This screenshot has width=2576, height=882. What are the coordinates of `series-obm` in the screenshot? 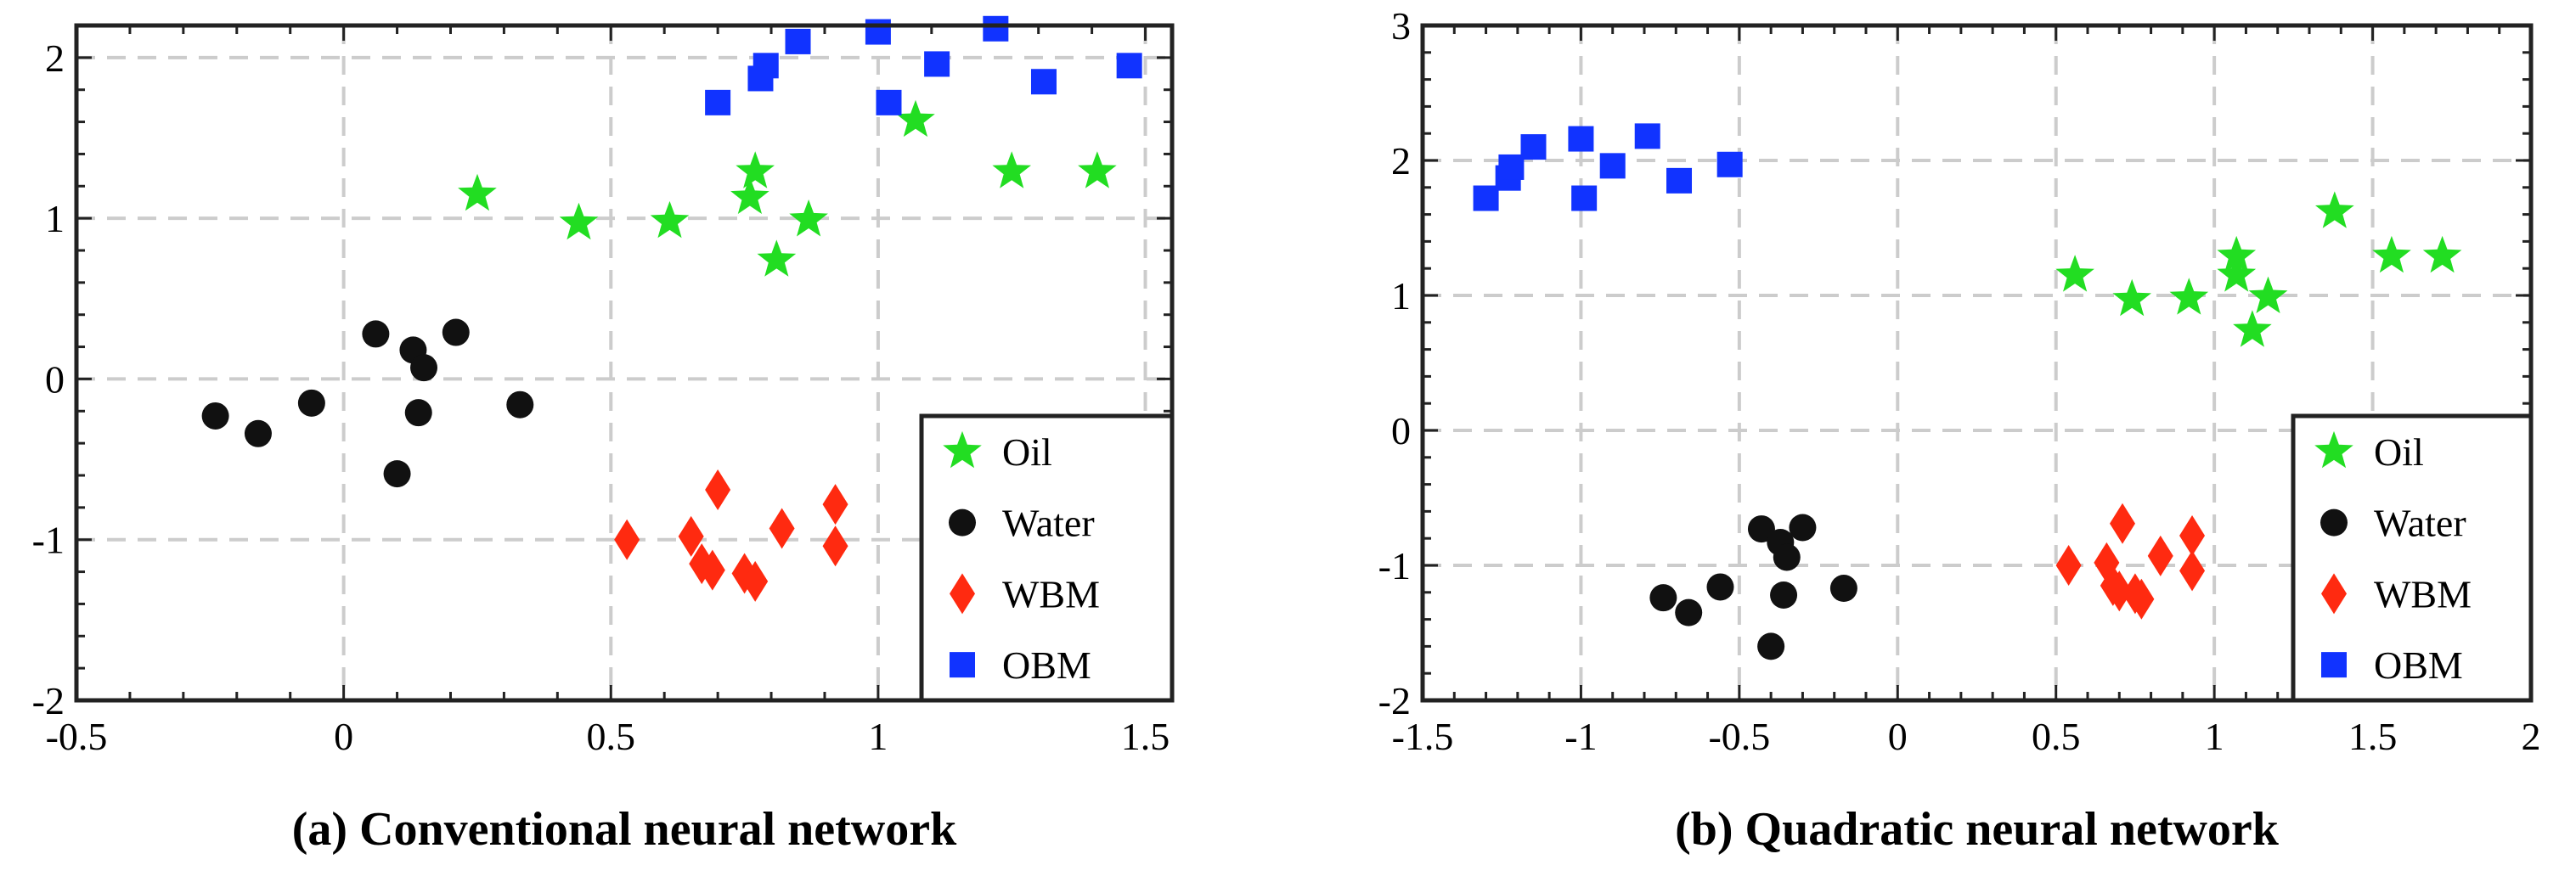 It's located at (1608, 167).